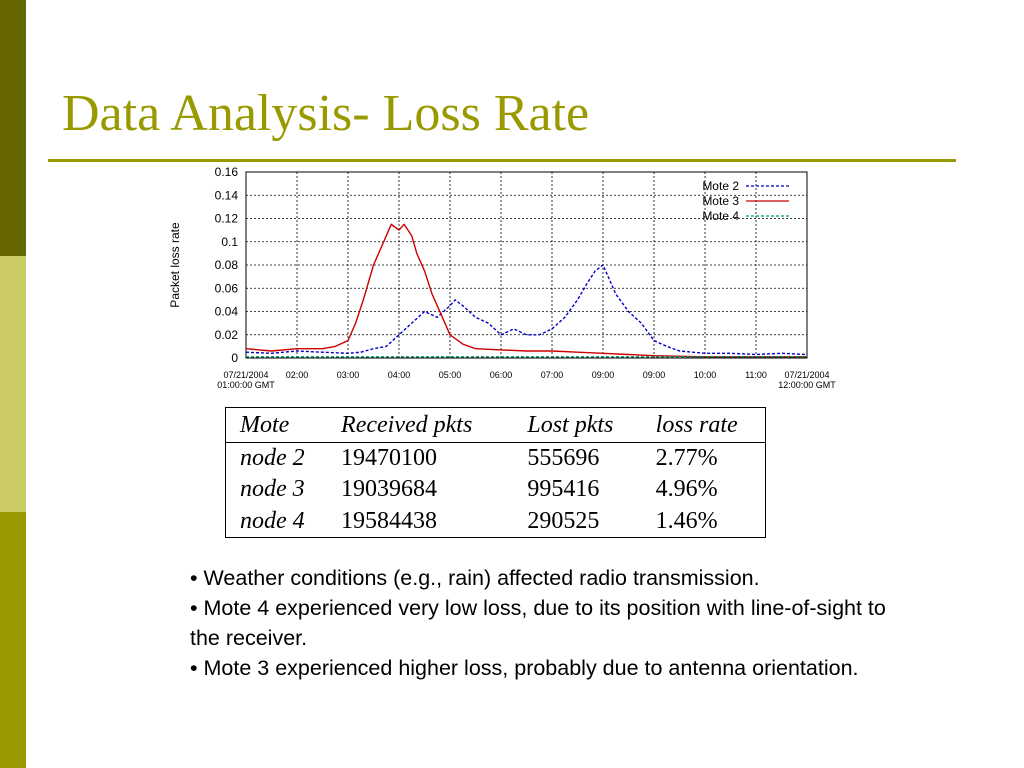  I want to click on y-tick-label: 0.04, so click(227, 312).